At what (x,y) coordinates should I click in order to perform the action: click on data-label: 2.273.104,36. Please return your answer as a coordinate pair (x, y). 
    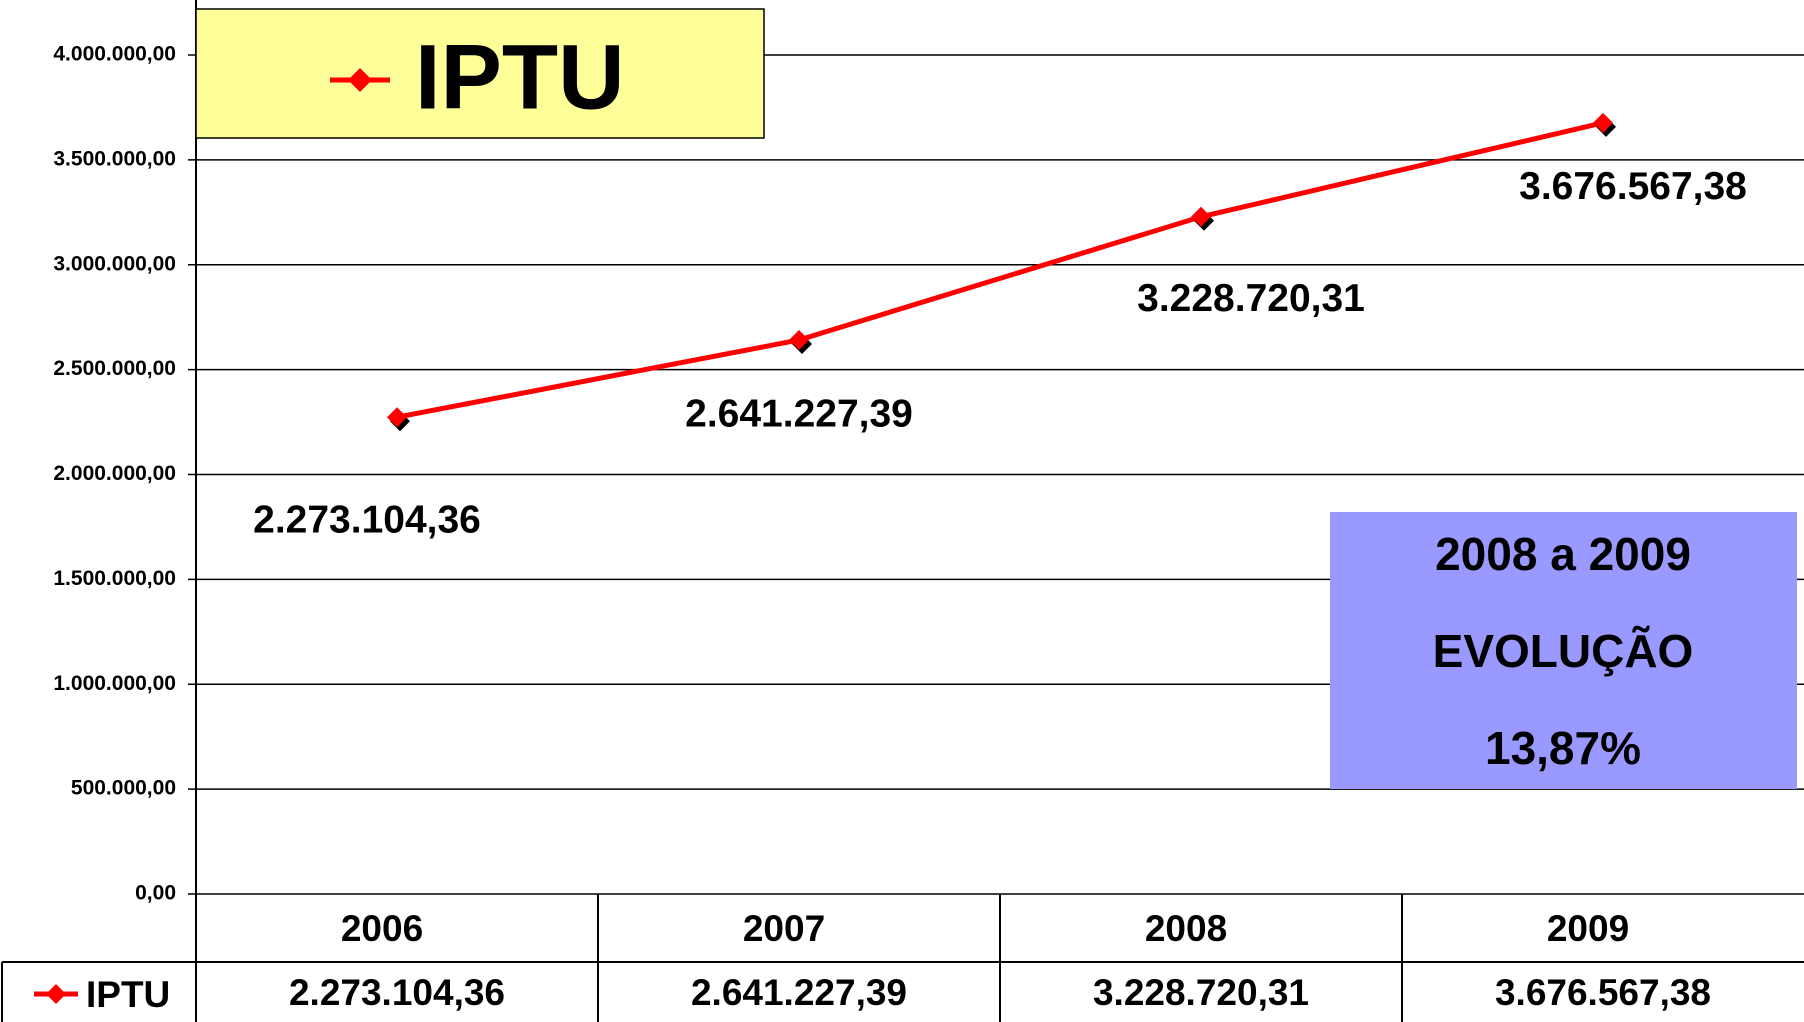
    Looking at the image, I should click on (367, 520).